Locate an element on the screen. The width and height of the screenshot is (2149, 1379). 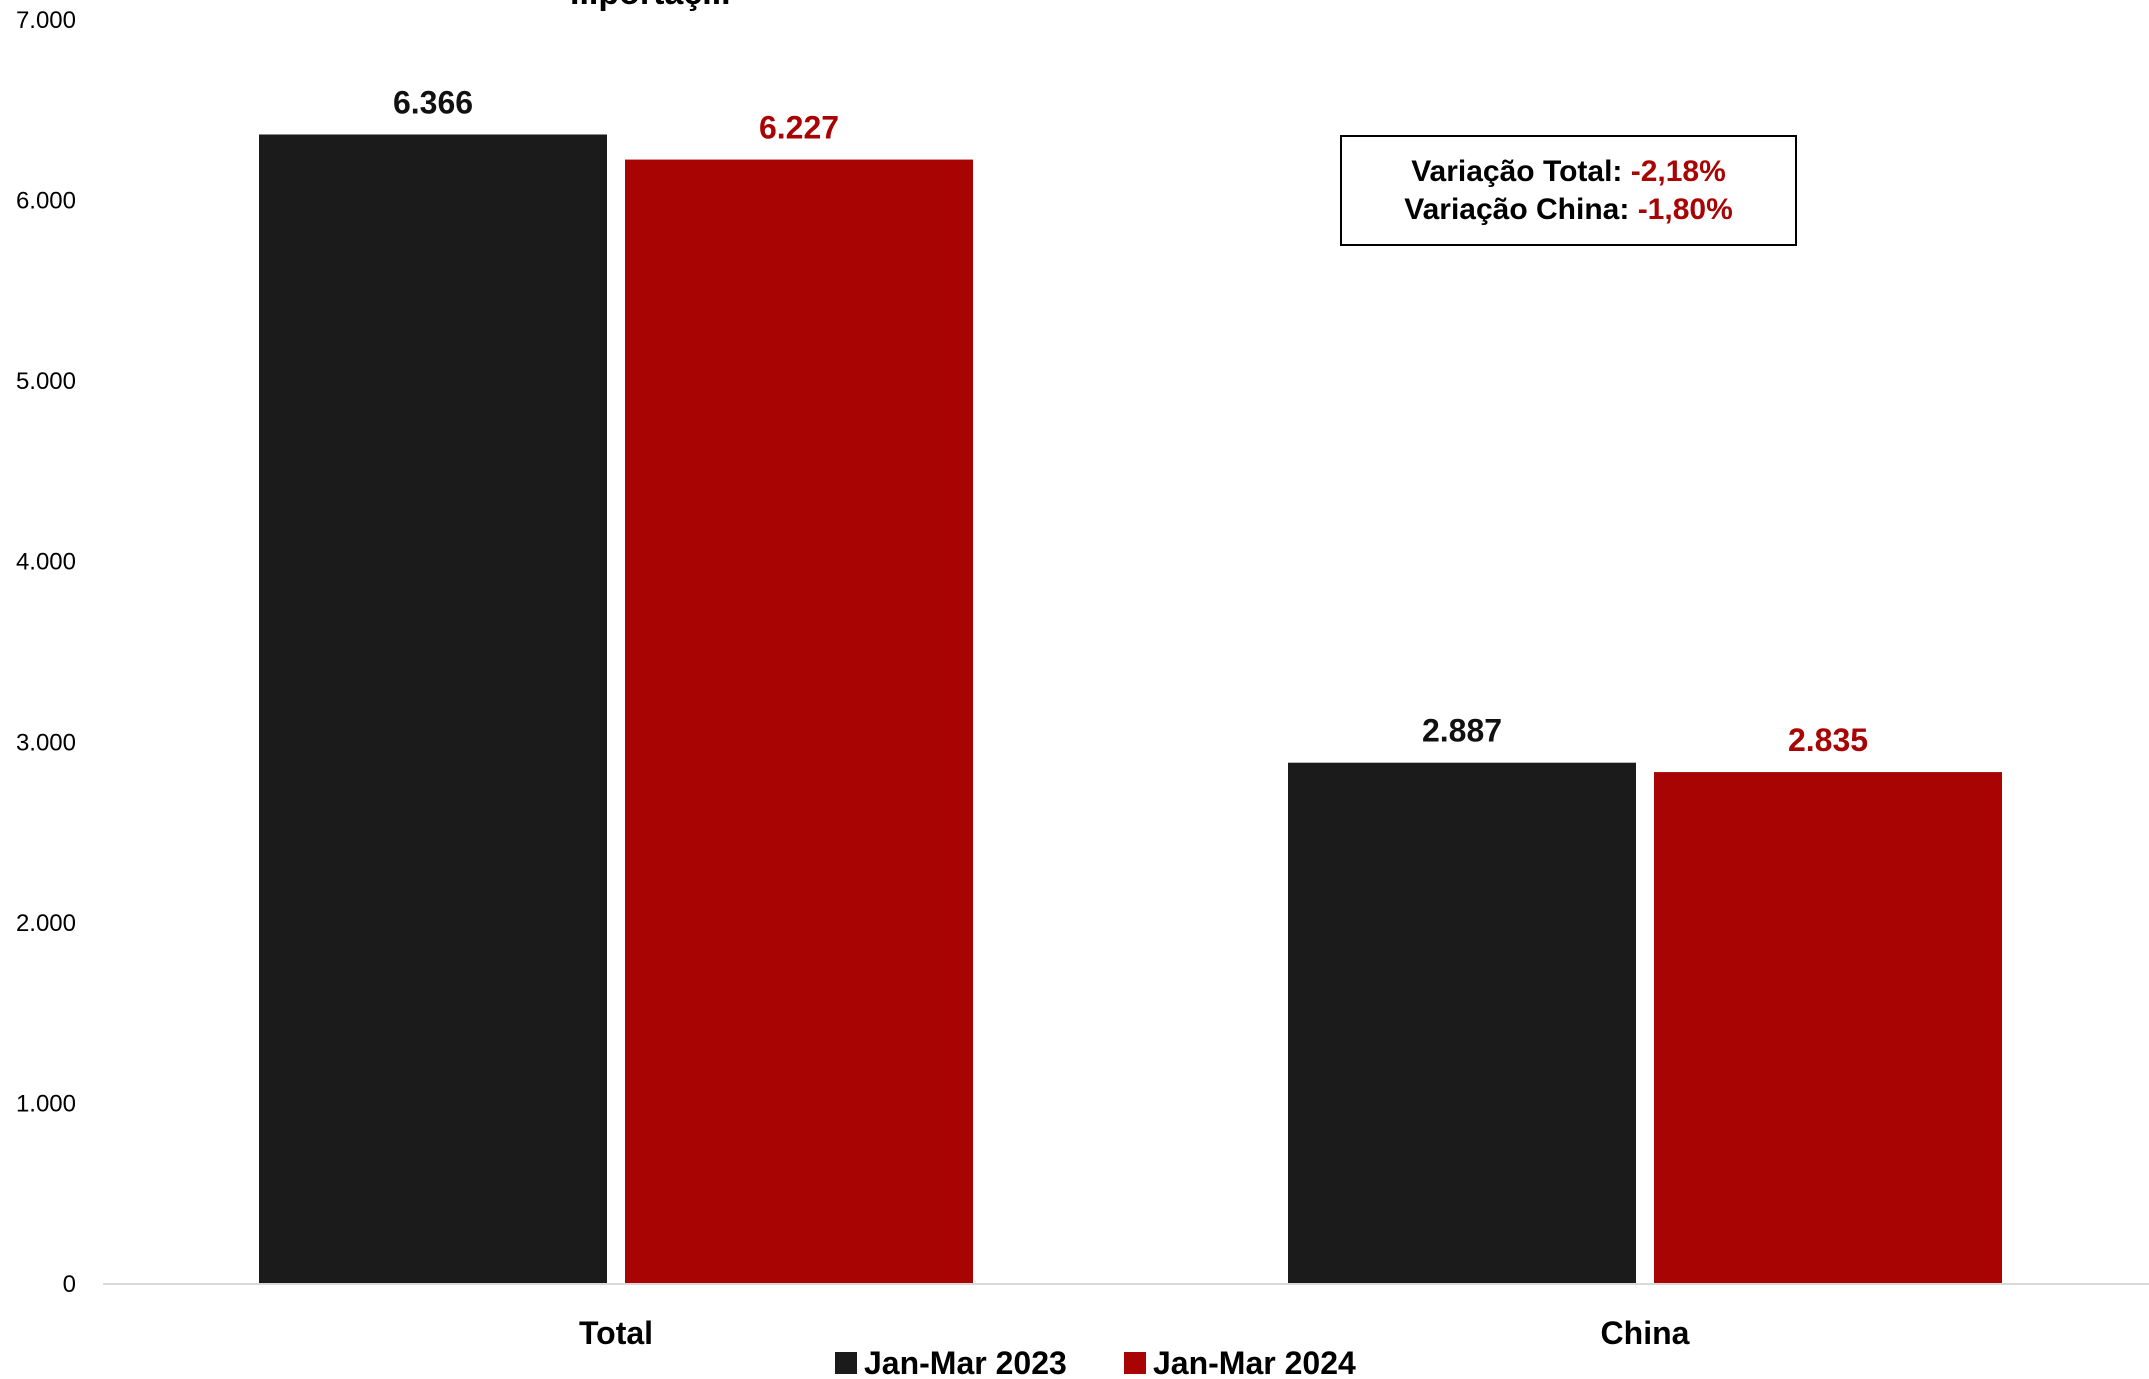
y-tick-label: 7.000 is located at coordinates (46, 20).